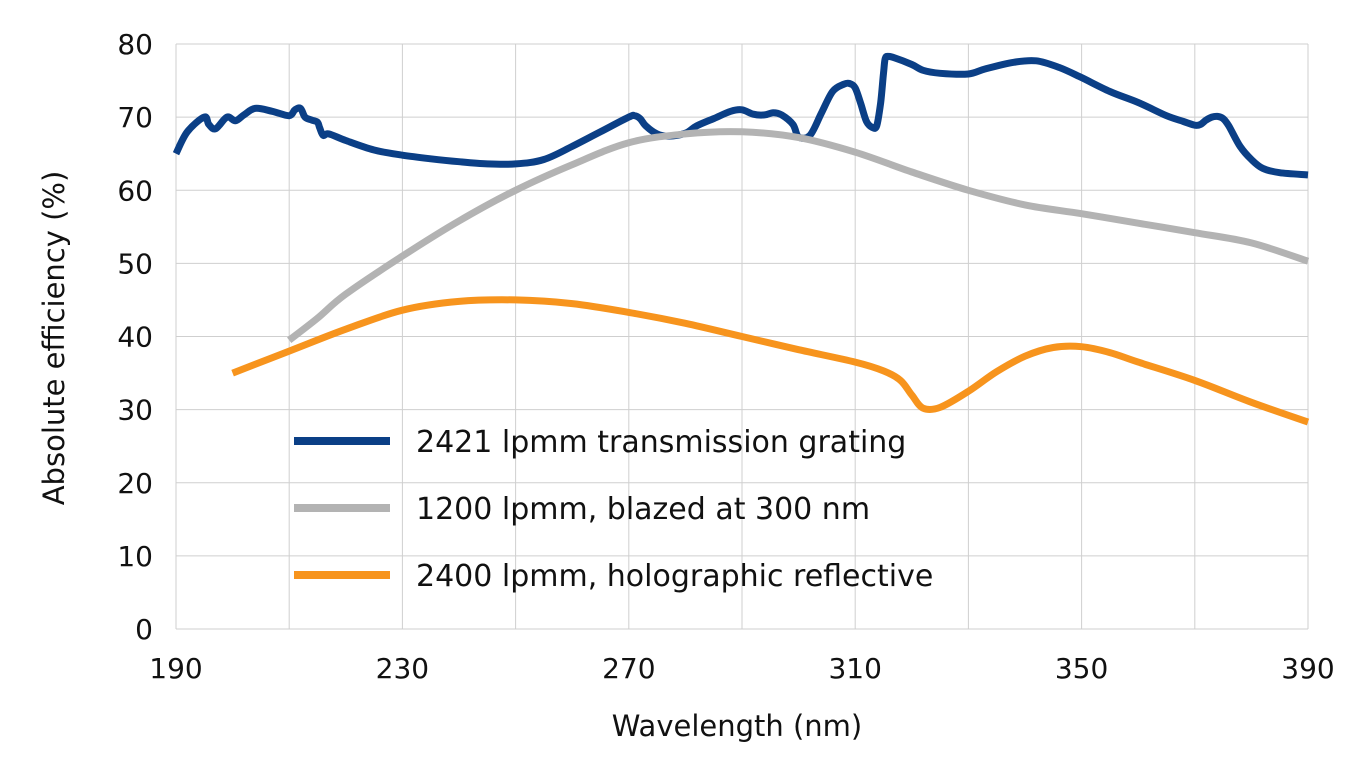 The height and width of the screenshot is (768, 1365). What do you see at coordinates (741, 668) in the screenshot?
I see `x-axis-tick-labels: 190 230 270 310 350 390` at bounding box center [741, 668].